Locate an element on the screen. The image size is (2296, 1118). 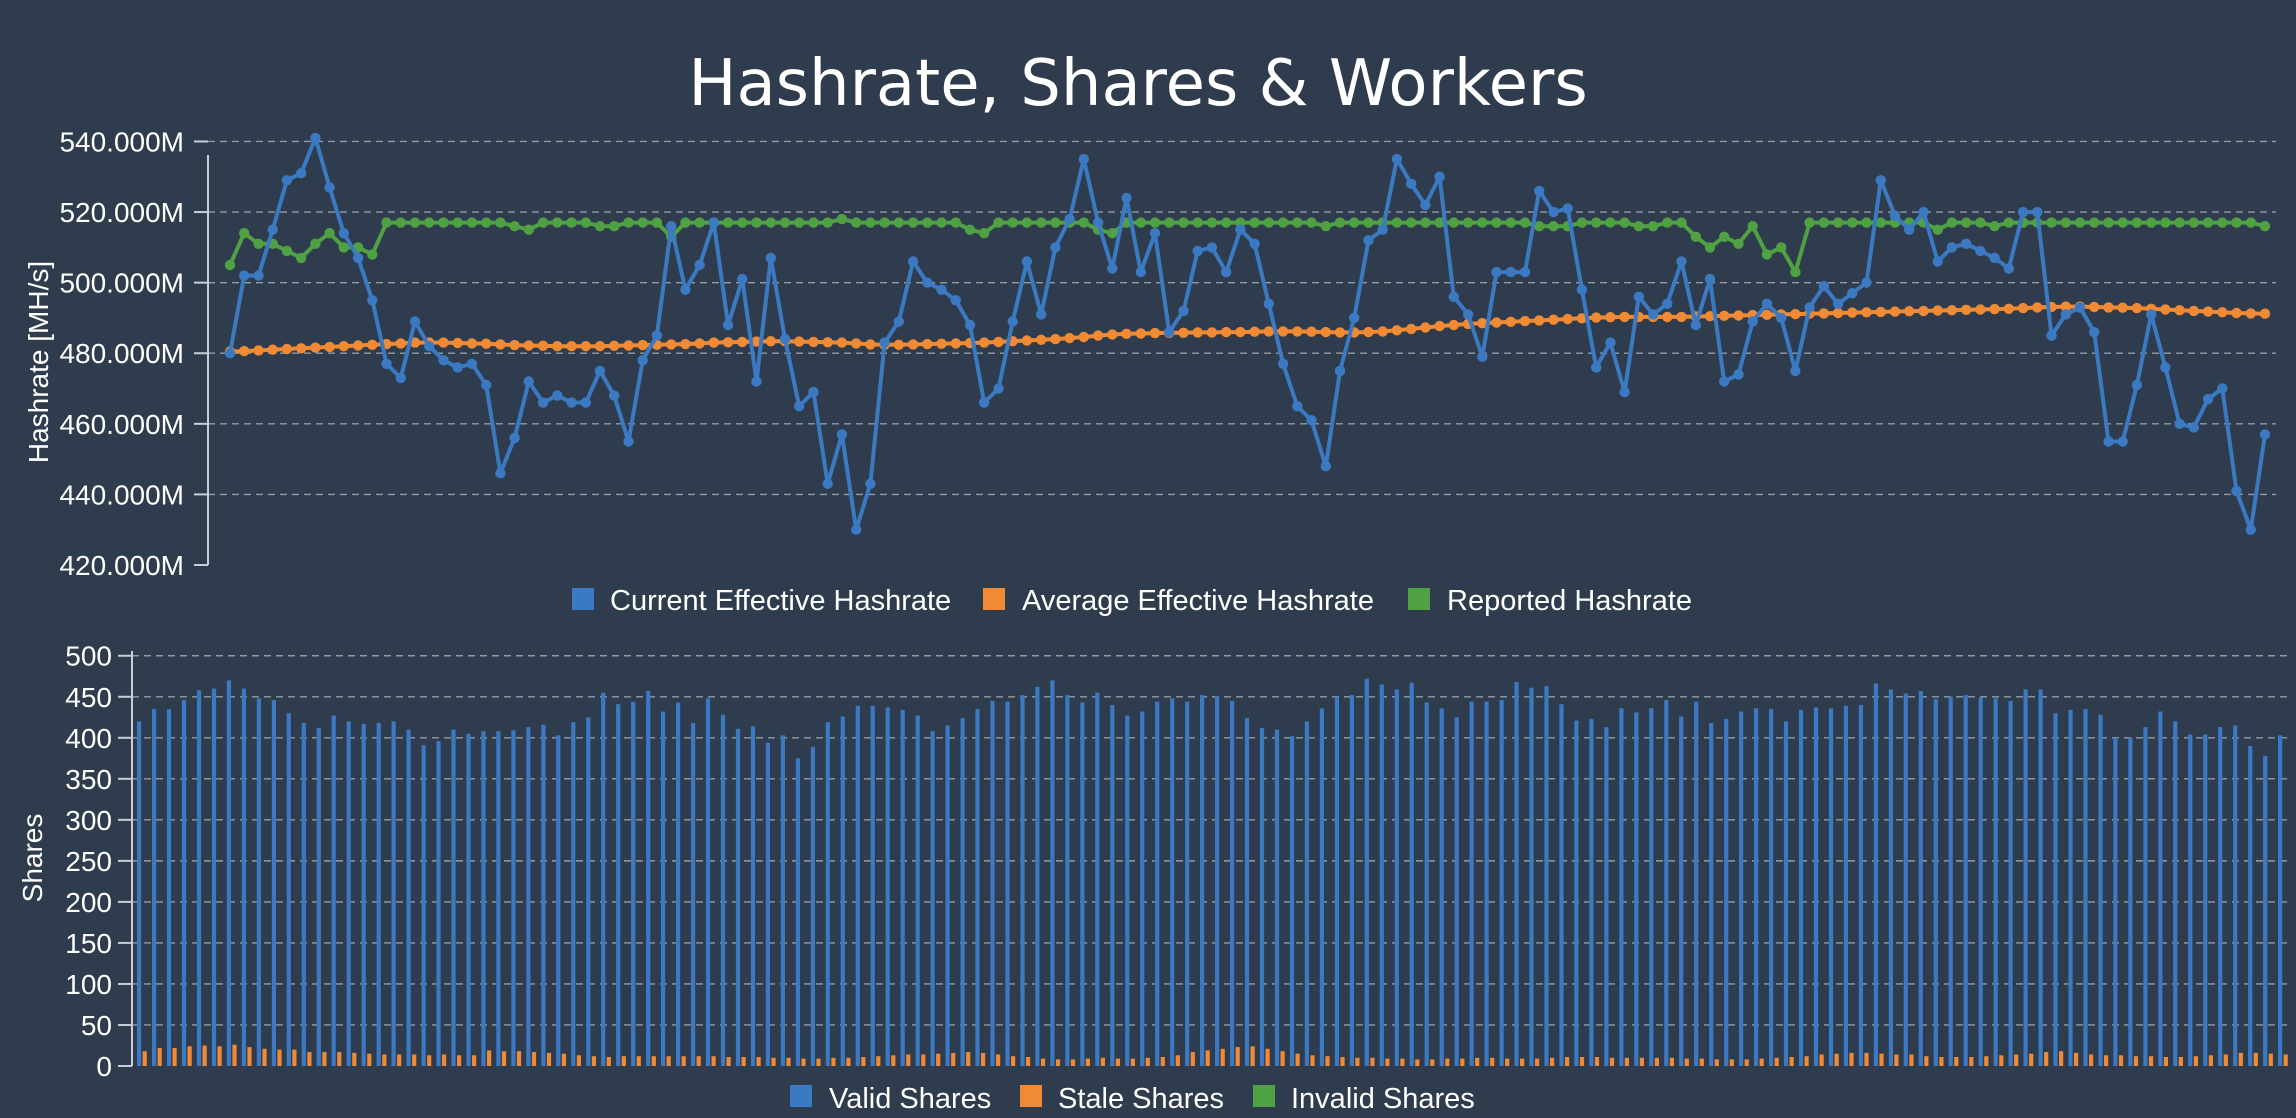
legend-item-valid-shares: Valid Shares is located at coordinates (890, 1099).